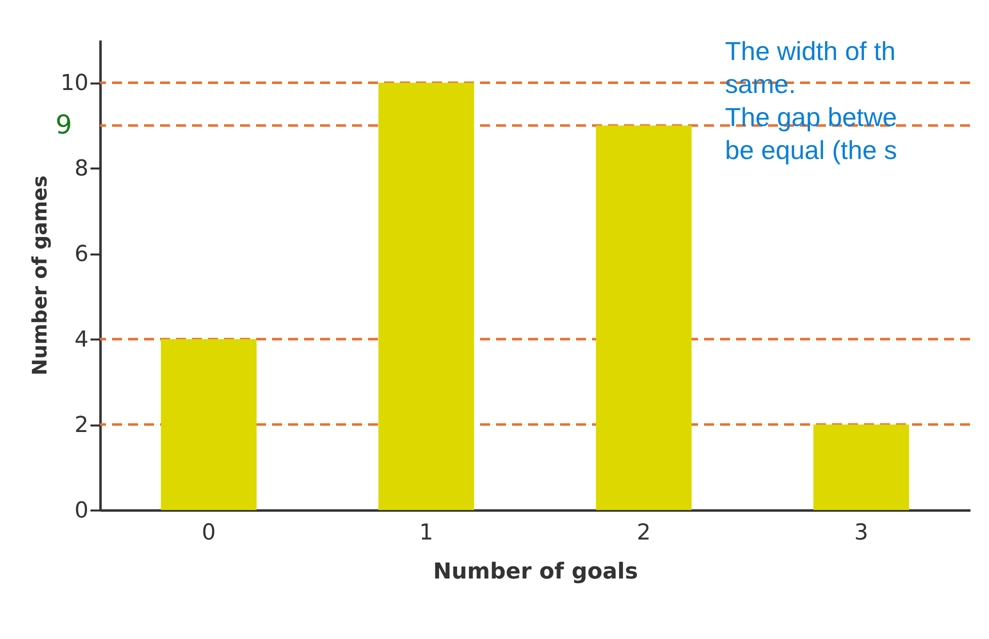 The height and width of the screenshot is (639, 989). I want to click on y-axis-title: Number of games, so click(40, 275).